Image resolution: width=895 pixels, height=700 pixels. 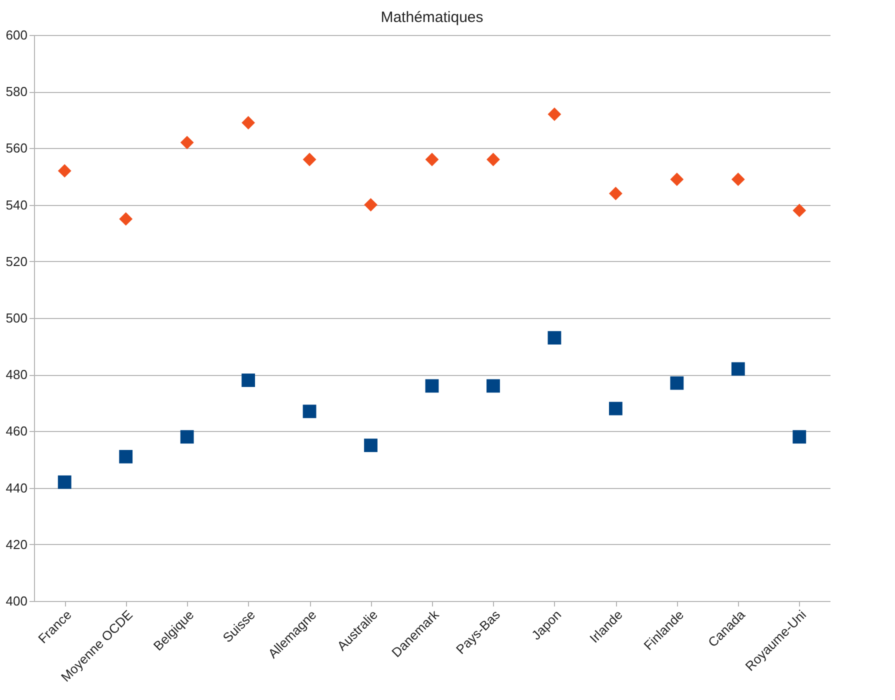 I want to click on y-tick-label: 400, so click(x=17, y=601).